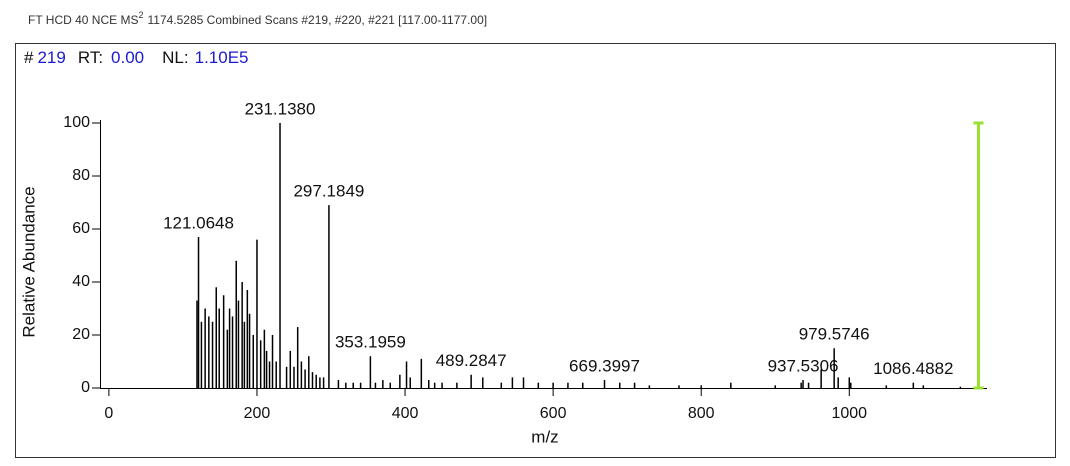 This screenshot has width=1070, height=466. What do you see at coordinates (127, 57) in the screenshot?
I see `rt-value: 0.00` at bounding box center [127, 57].